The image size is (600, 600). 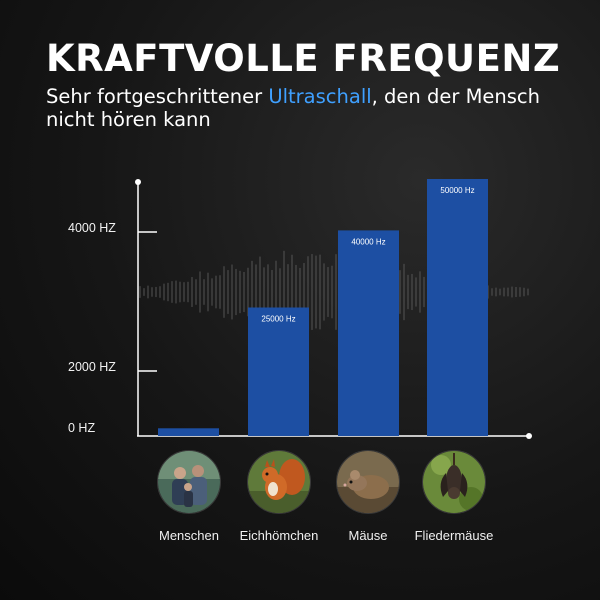 I want to click on category-label: Eichhömchen, so click(x=279, y=535).